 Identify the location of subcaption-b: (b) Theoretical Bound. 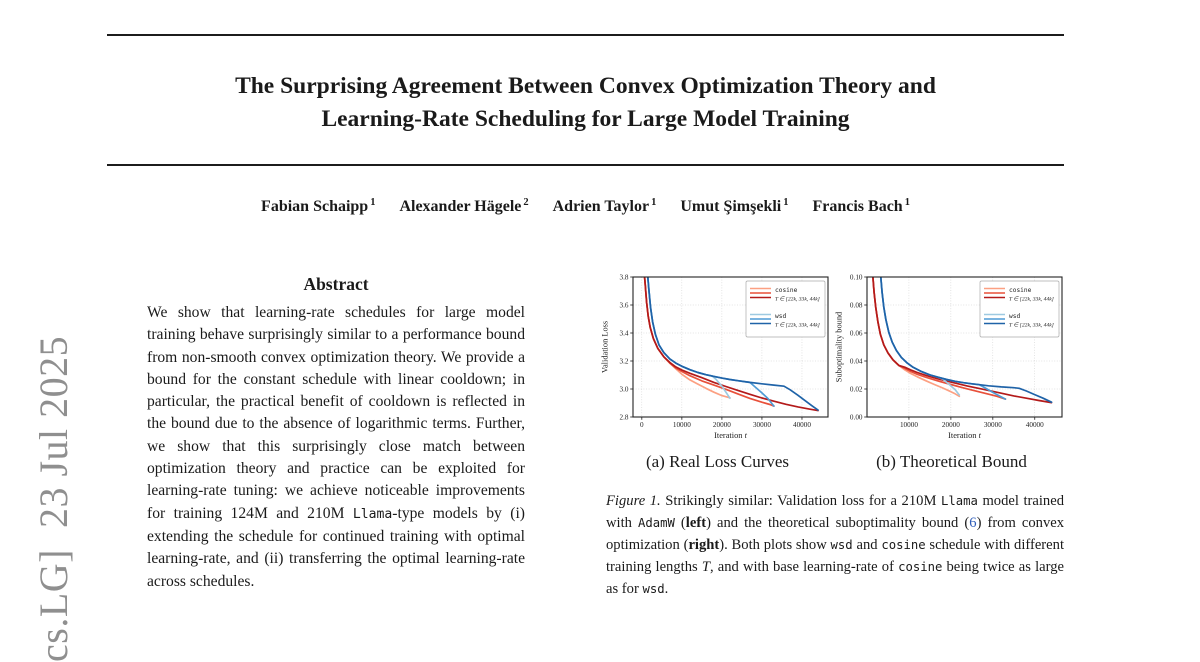
(951, 461).